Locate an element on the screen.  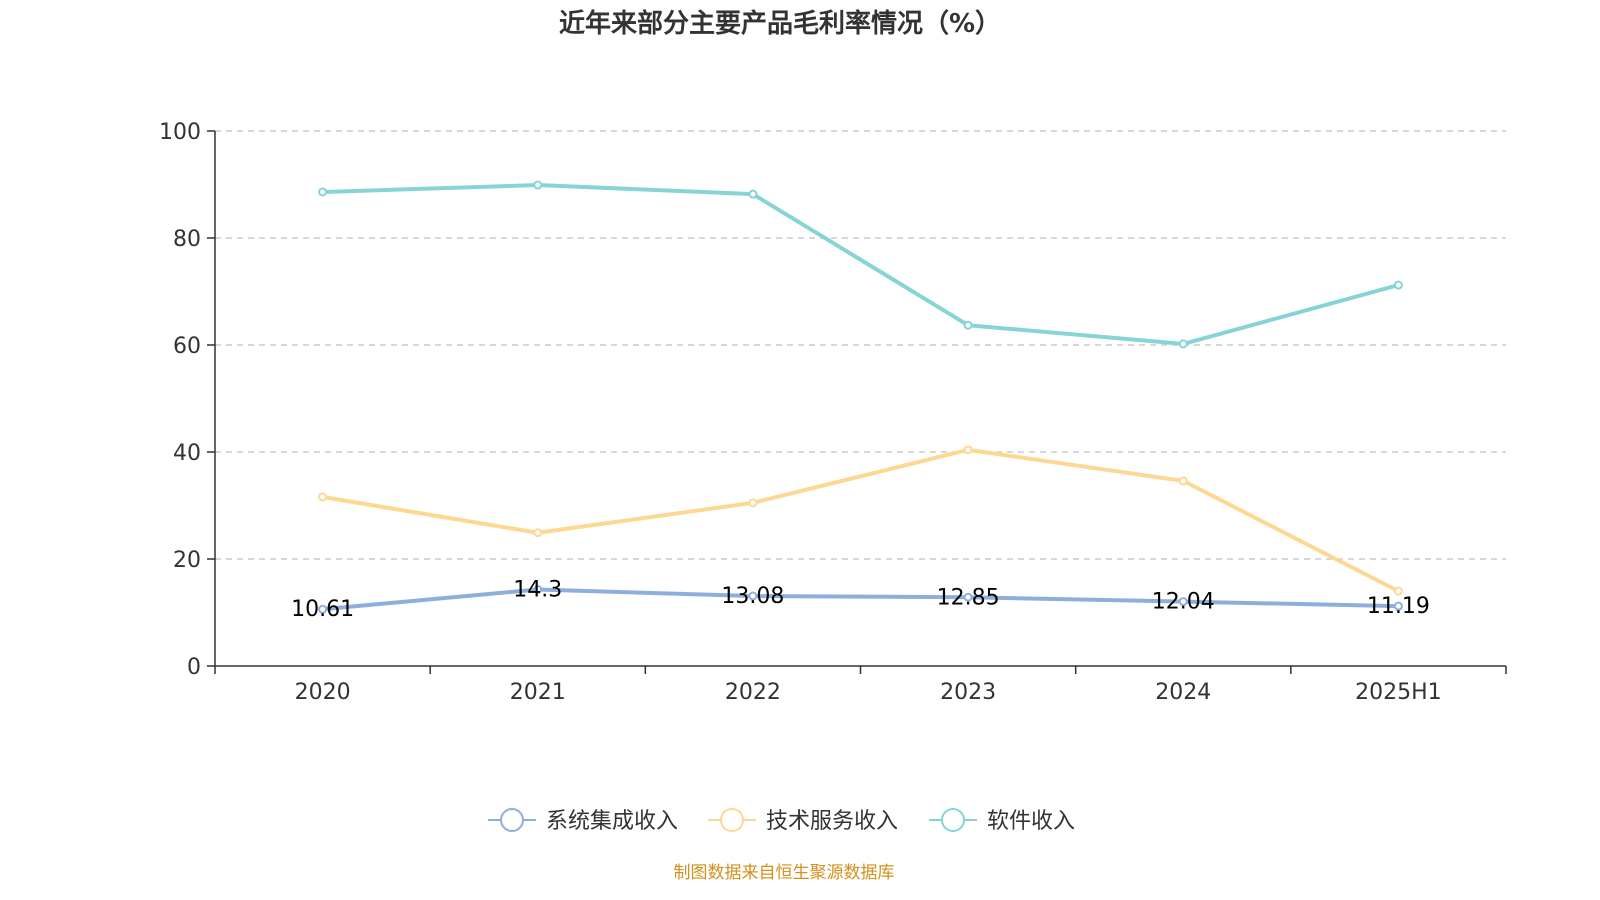
x-tick-label: 2022 is located at coordinates (753, 692).